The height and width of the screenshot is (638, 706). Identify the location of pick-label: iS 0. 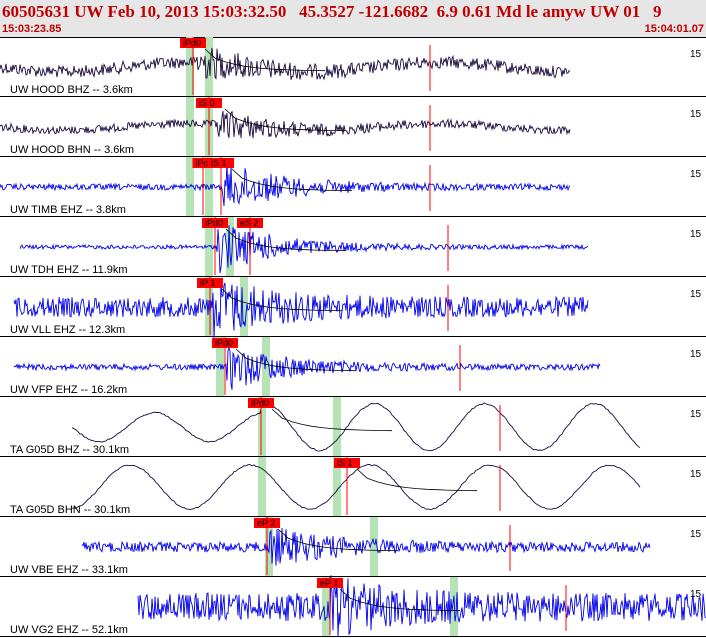
(207, 103).